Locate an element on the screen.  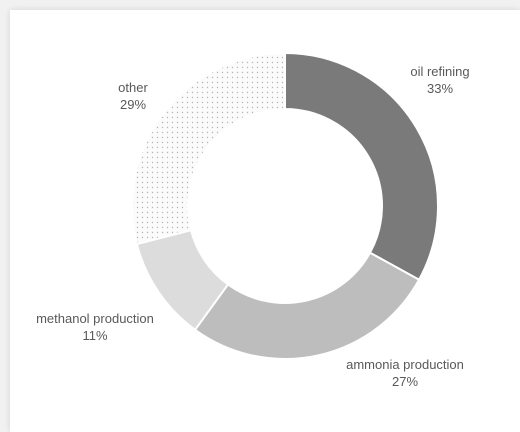
slice-label-methanol-production: methanol production is located at coordinates (95, 318).